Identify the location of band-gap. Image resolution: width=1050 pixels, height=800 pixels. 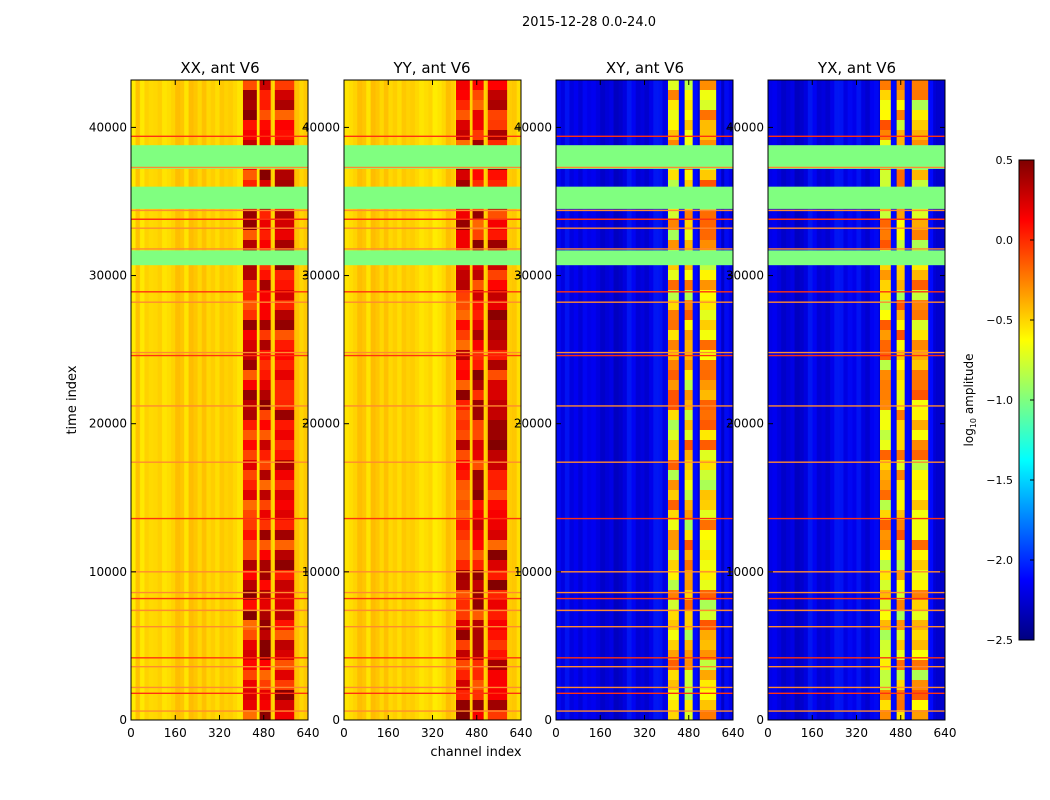
(695, 400).